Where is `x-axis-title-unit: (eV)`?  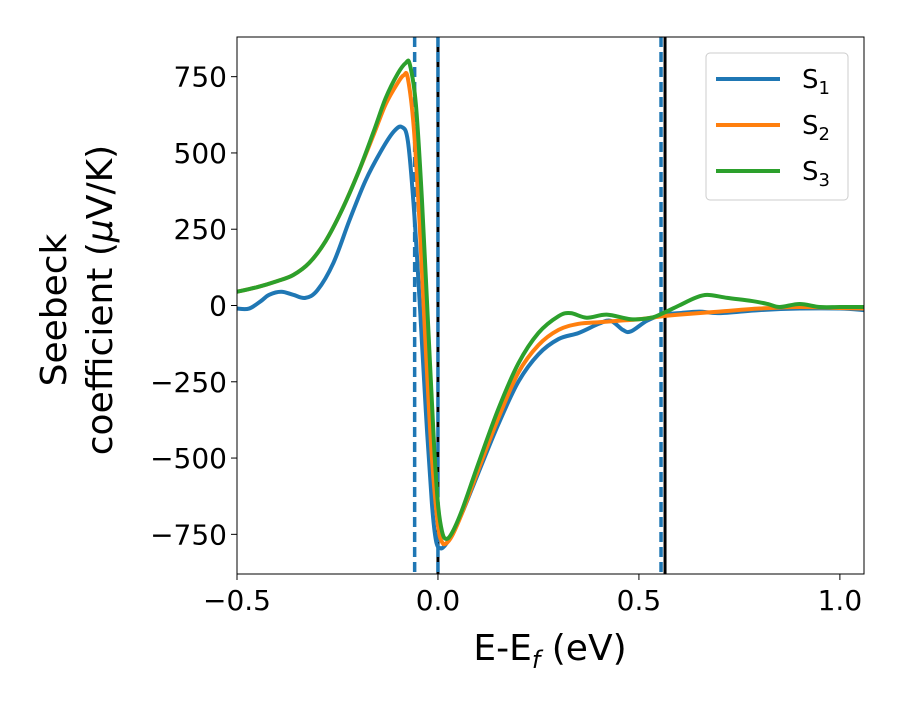 x-axis-title-unit: (eV) is located at coordinates (583, 648).